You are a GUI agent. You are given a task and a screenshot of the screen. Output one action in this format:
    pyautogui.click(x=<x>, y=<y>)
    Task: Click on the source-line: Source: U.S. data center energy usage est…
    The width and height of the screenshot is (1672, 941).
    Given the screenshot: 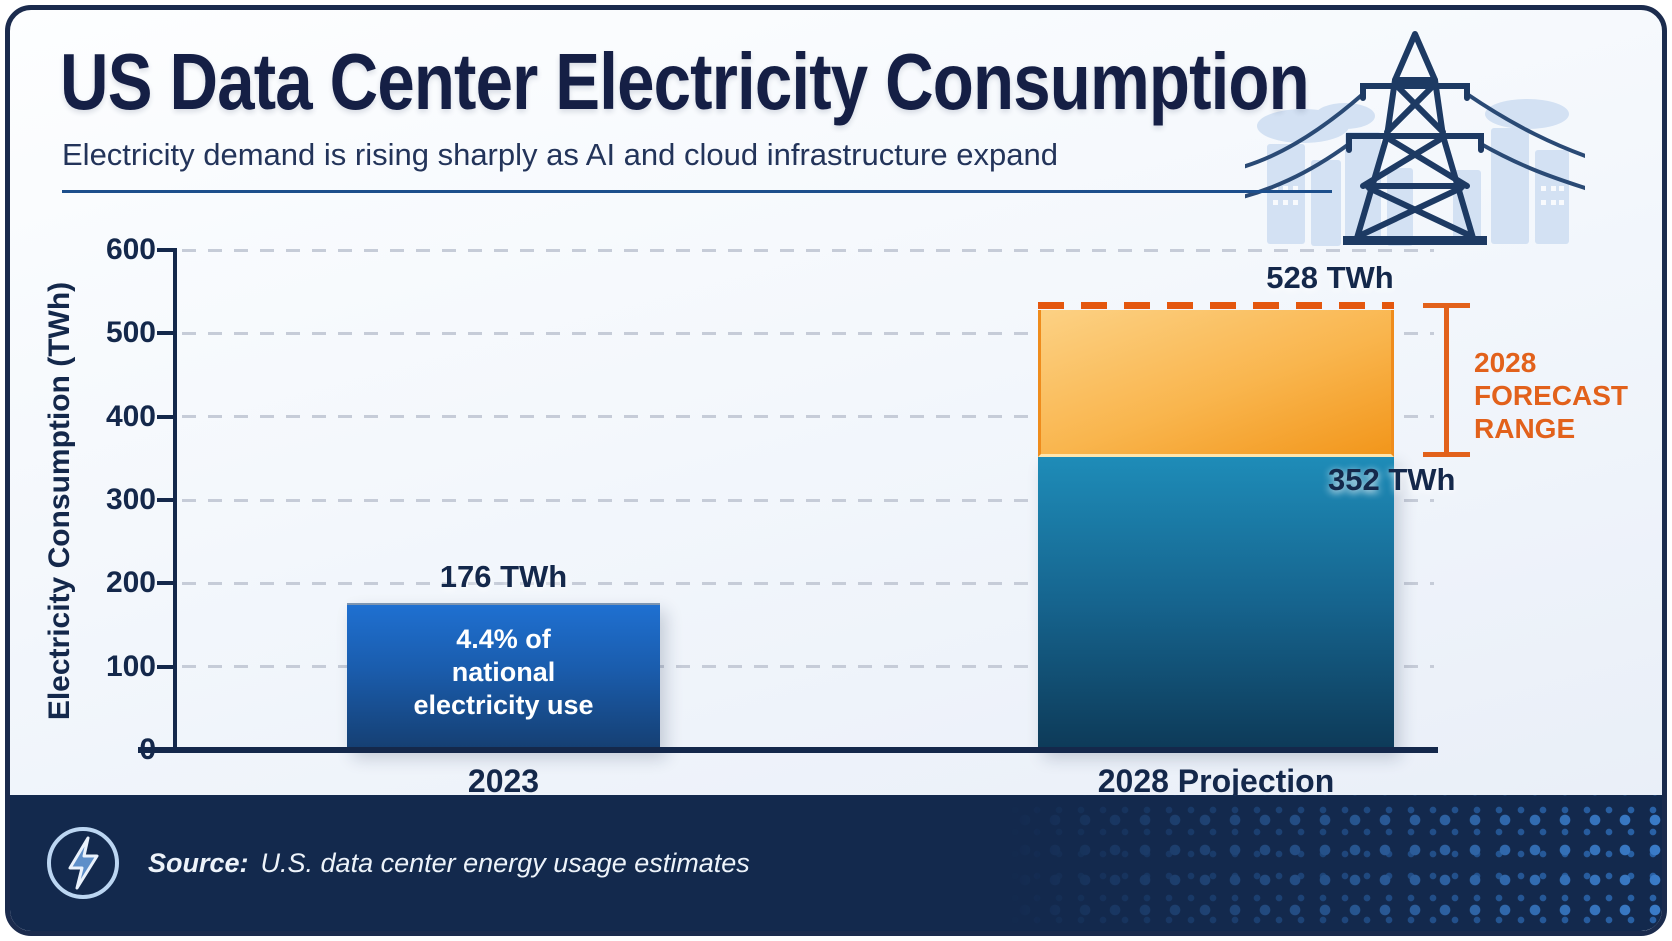 What is the action you would take?
    pyautogui.click(x=449, y=863)
    